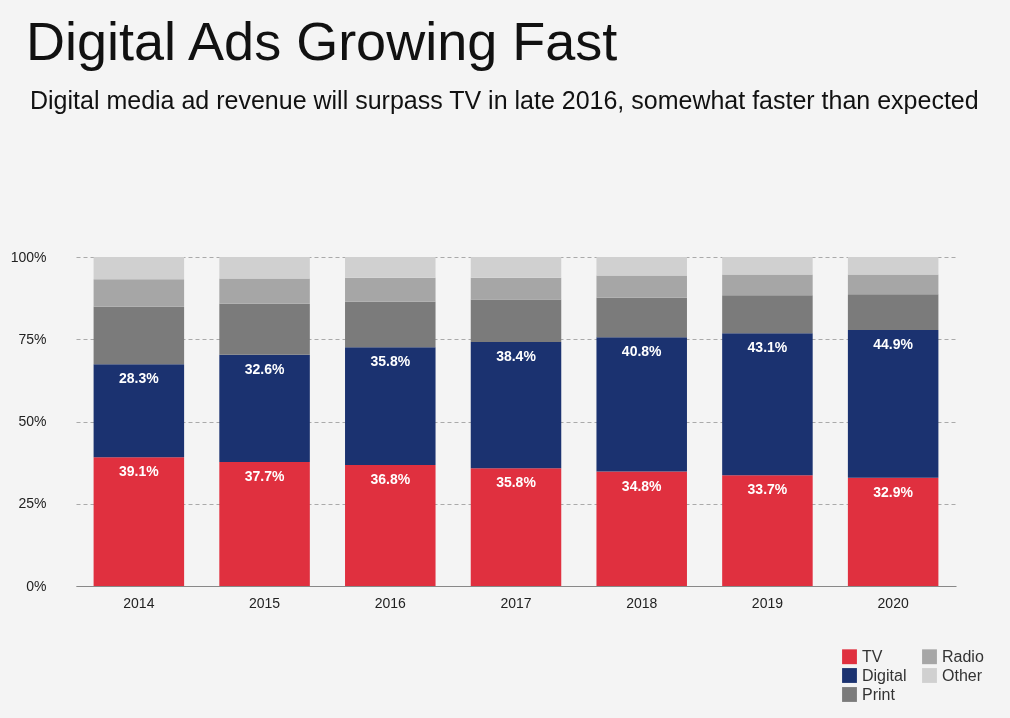 This screenshot has height=718, width=1010. I want to click on data-label: 28.3%, so click(139, 378).